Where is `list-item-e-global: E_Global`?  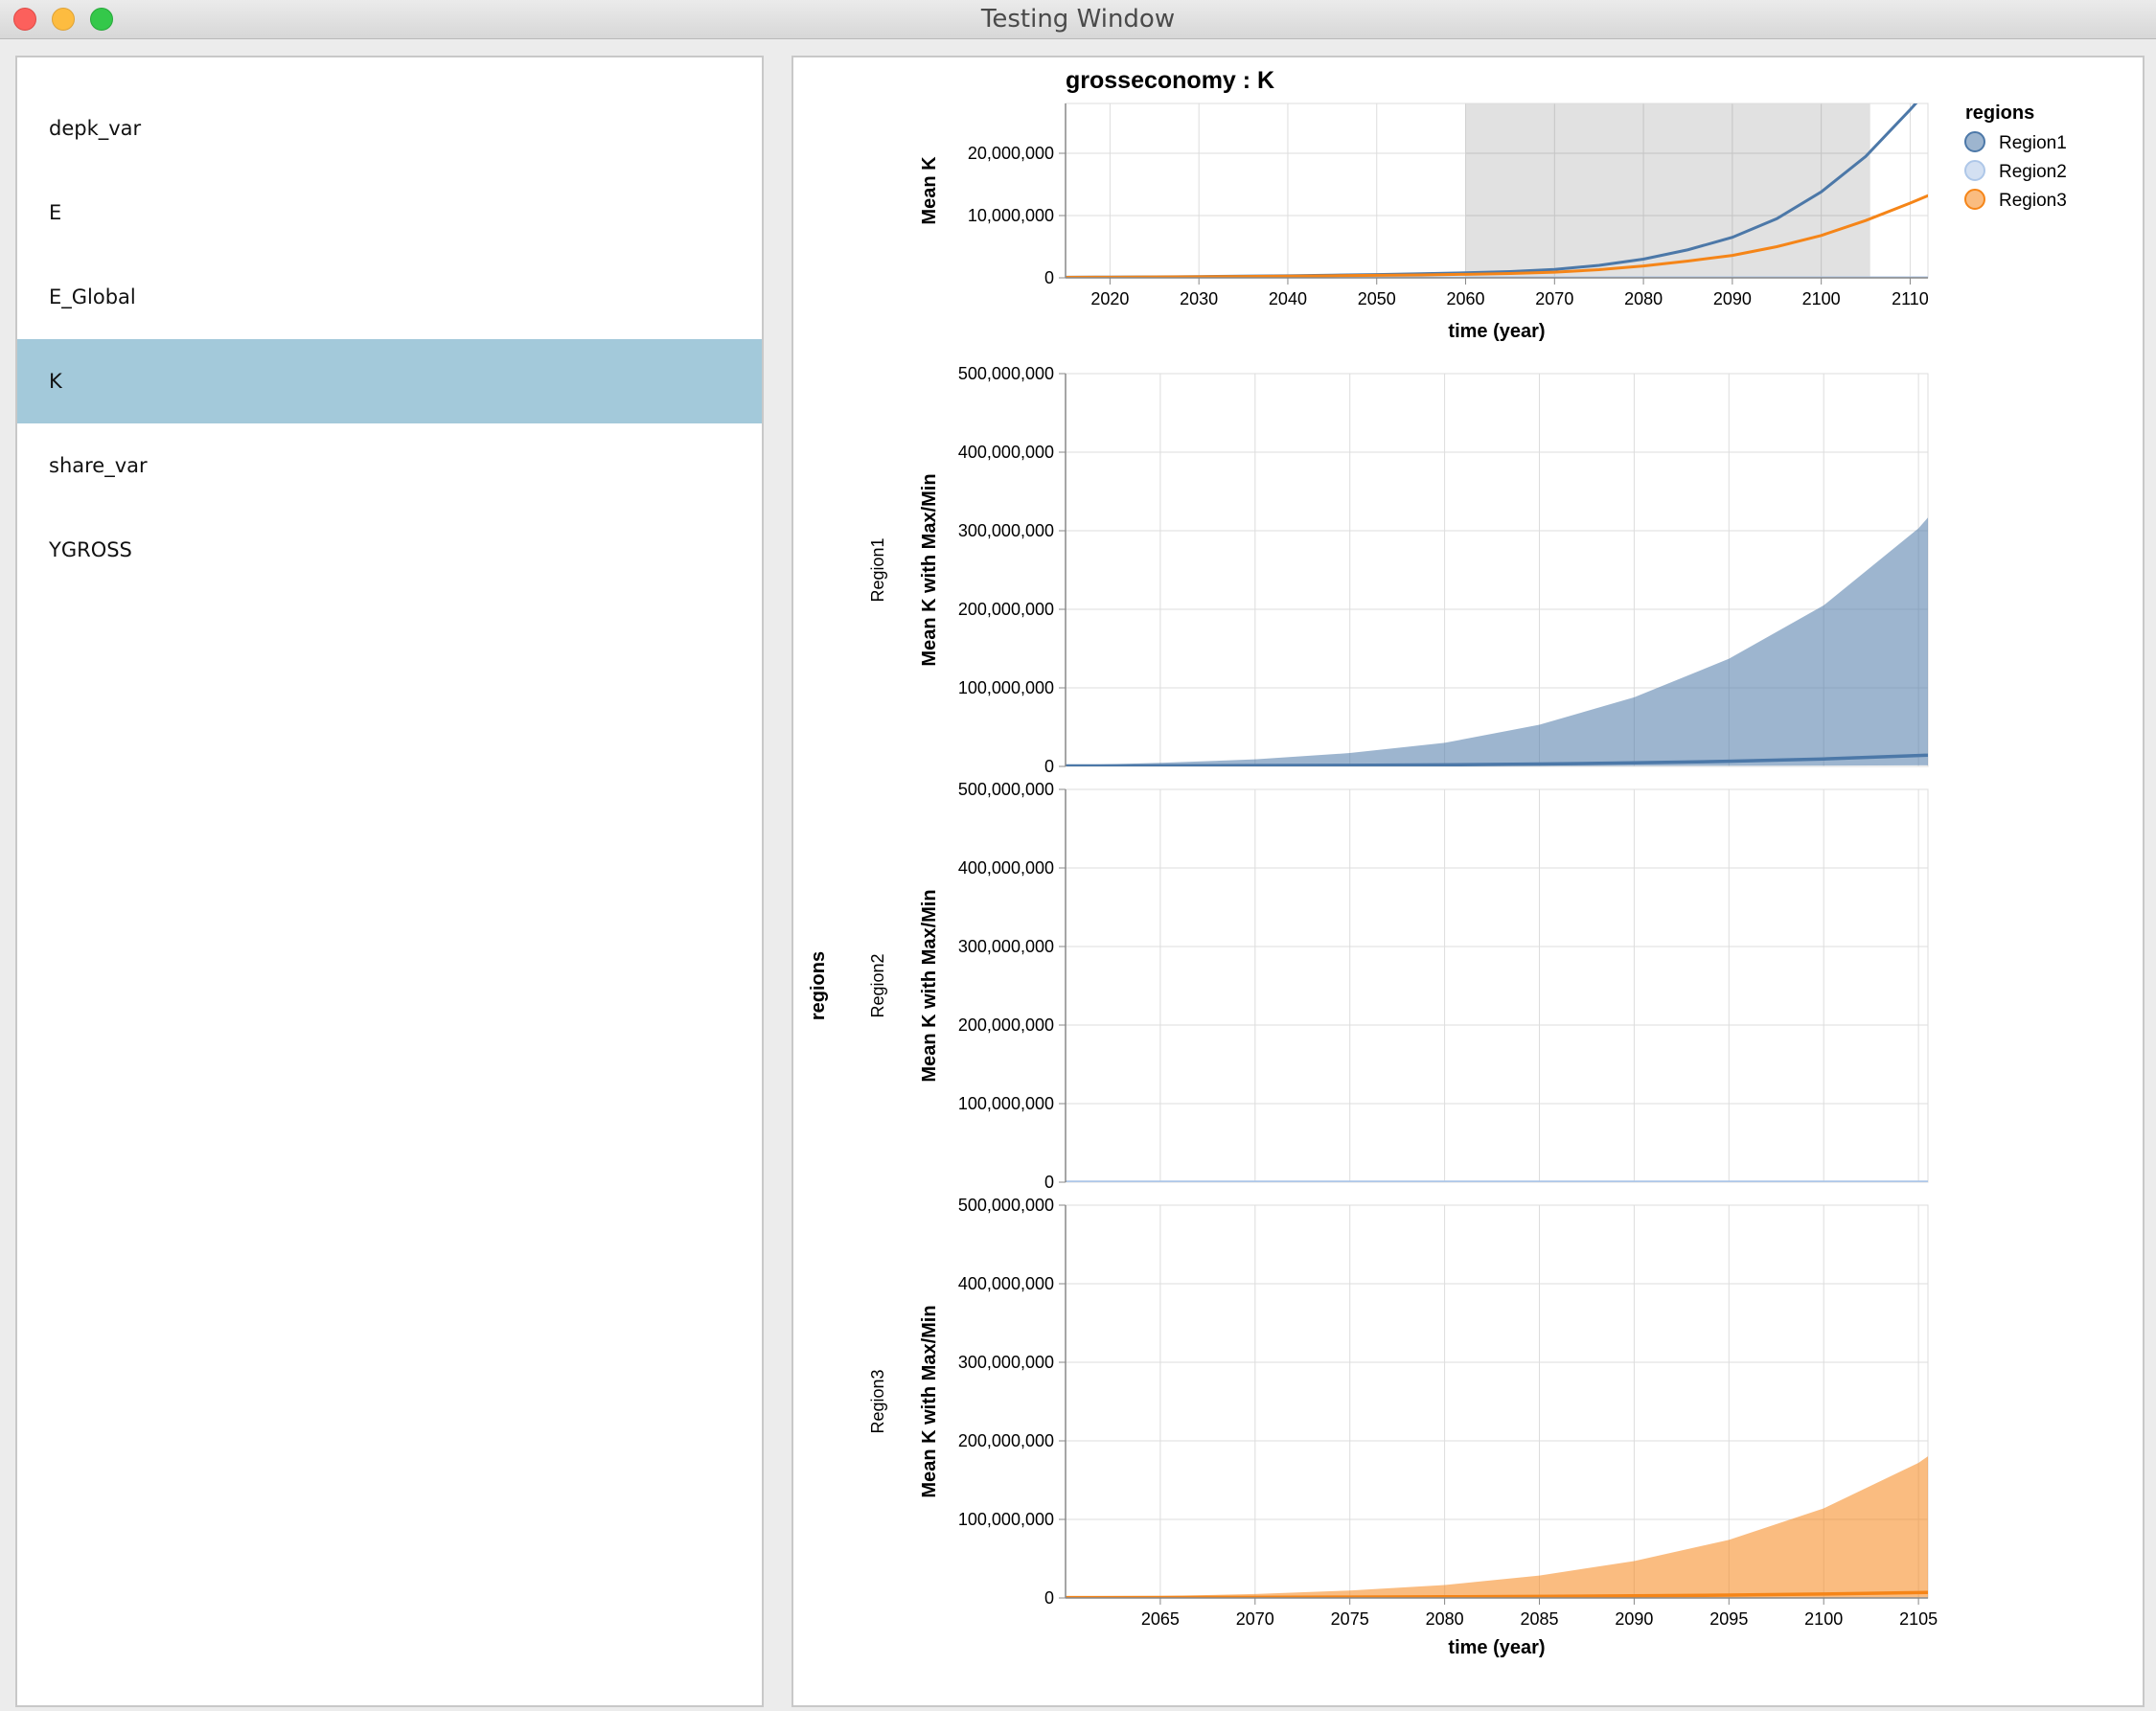 list-item-e-global: E_Global is located at coordinates (389, 297).